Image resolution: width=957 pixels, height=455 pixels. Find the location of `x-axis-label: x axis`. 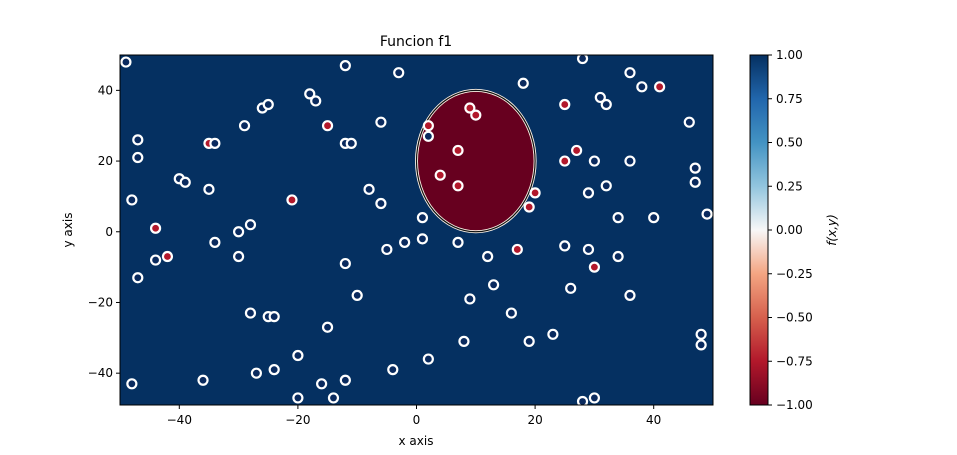

x-axis-label: x axis is located at coordinates (416, 441).